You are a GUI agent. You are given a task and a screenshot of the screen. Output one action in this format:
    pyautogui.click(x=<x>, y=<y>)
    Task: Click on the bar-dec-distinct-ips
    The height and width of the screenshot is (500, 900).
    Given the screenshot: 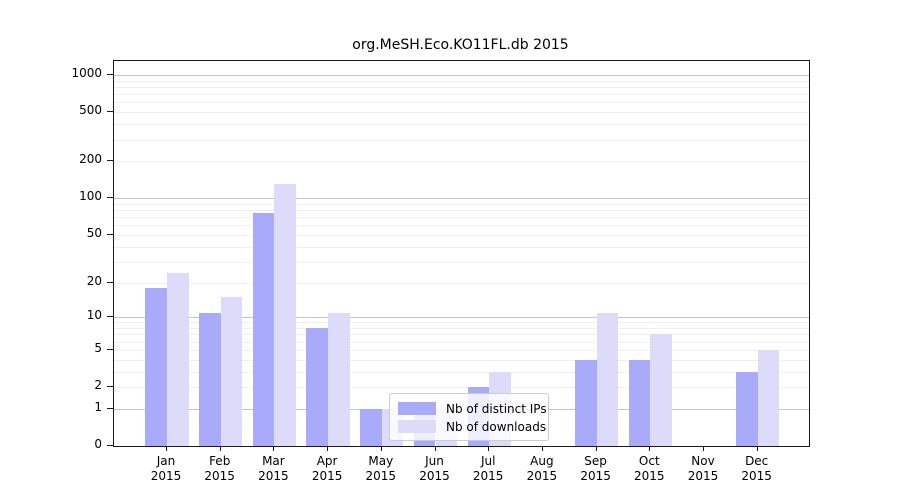 What is the action you would take?
    pyautogui.click(x=747, y=408)
    